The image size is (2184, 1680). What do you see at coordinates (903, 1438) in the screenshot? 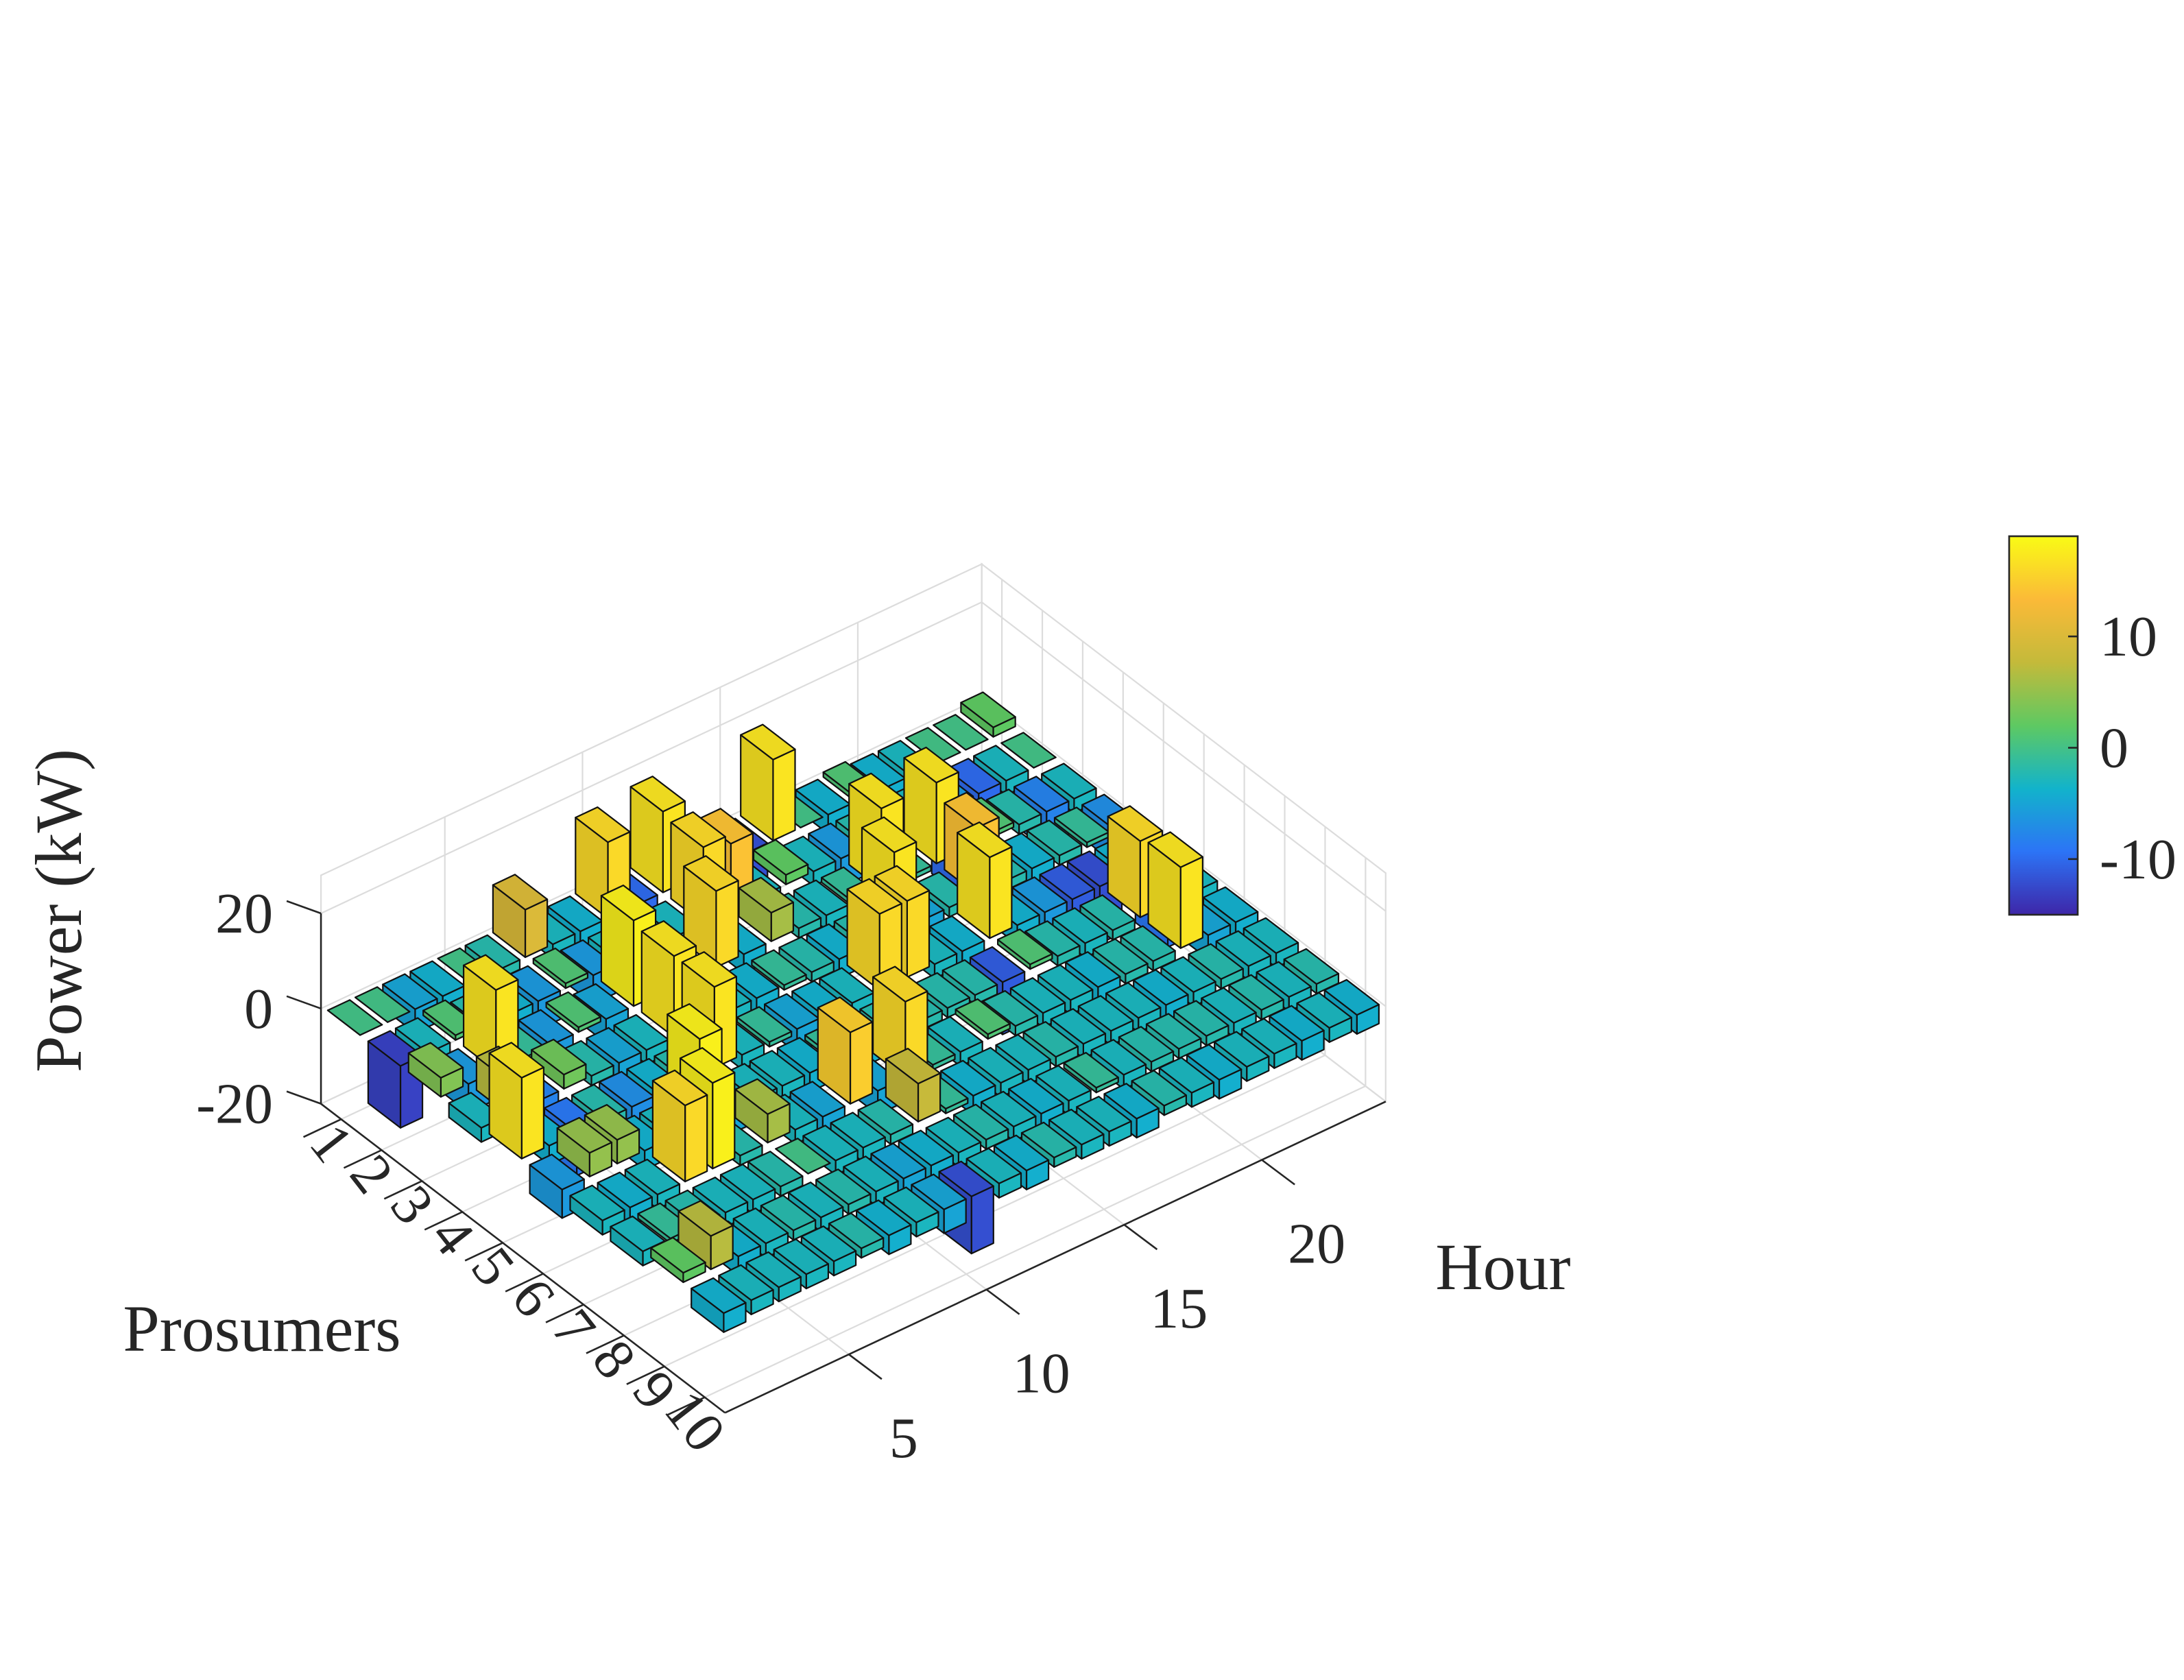
I see `hour-tick-label: 5` at bounding box center [903, 1438].